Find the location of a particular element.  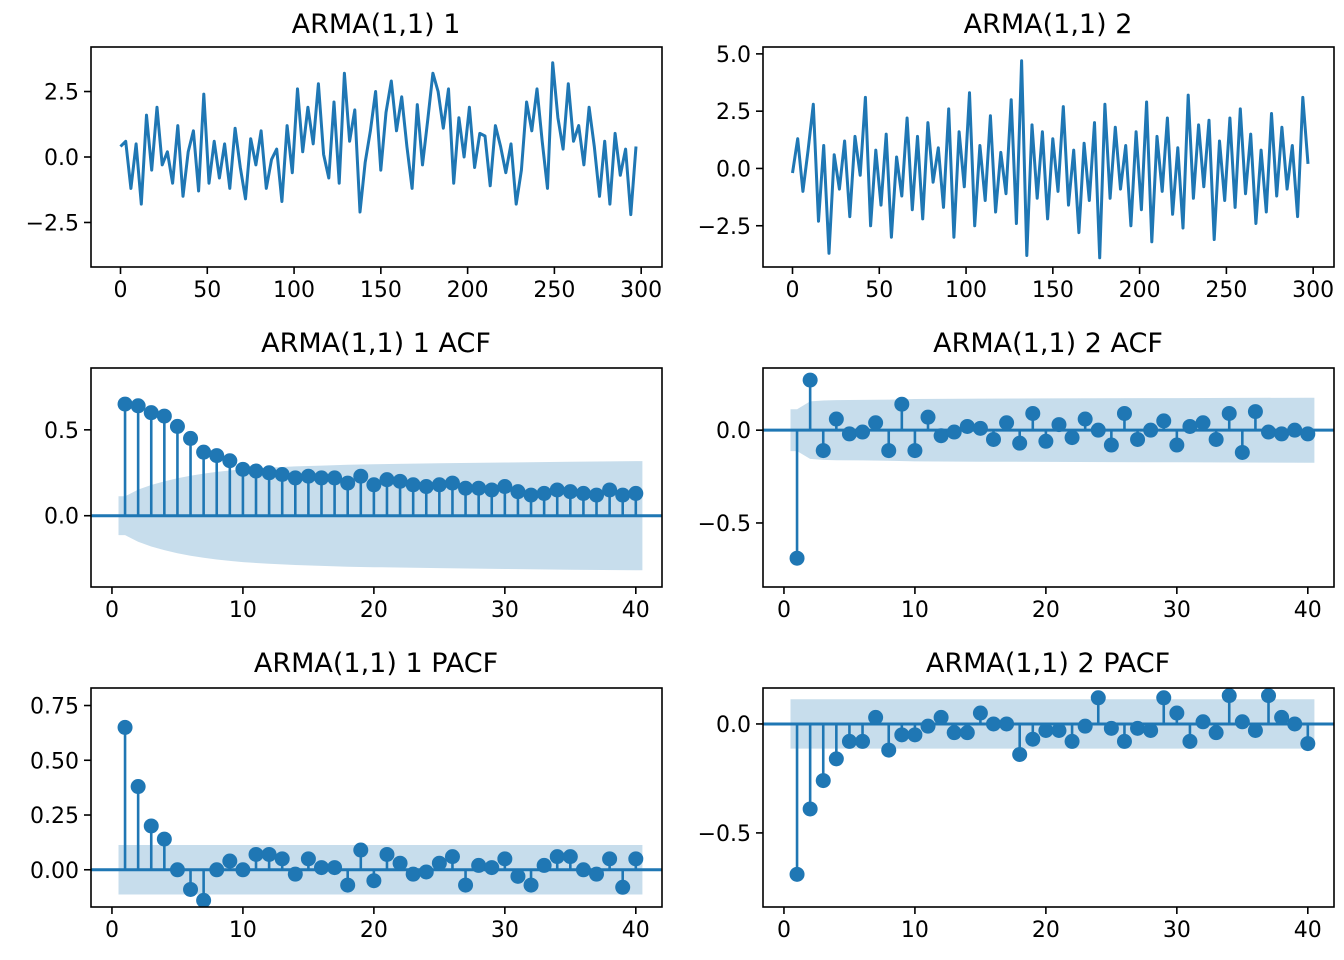

panel-arma-2-acf: ARMA(1,1) 2 ACF 0 10 20 30 40 −0.5 0.0 is located at coordinates (1016, 475).